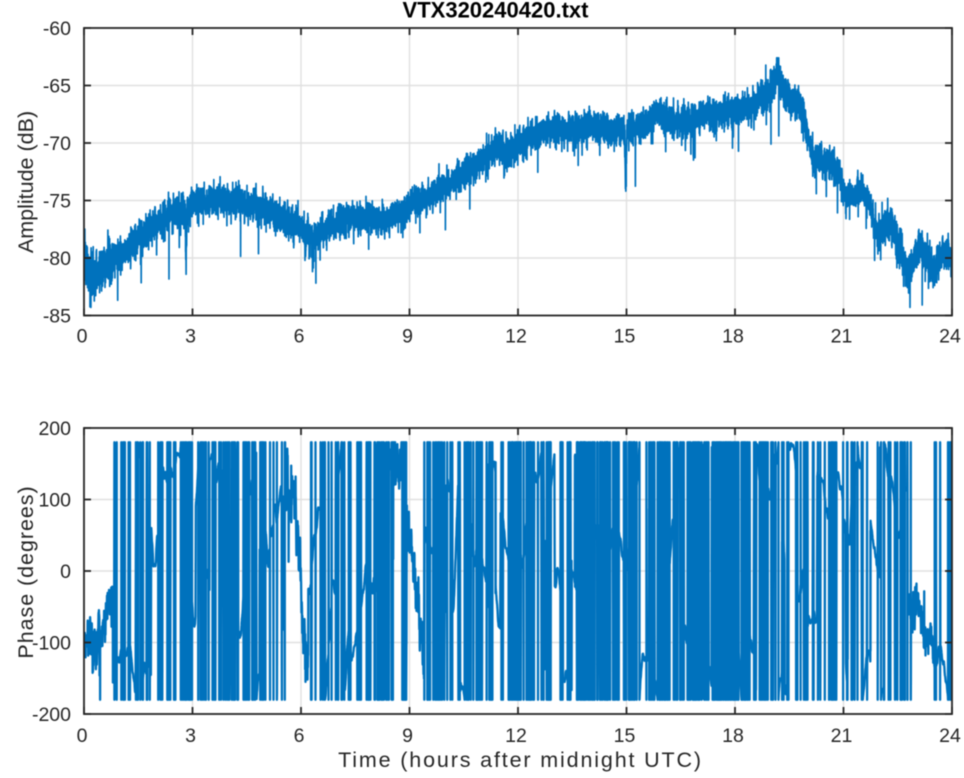 The height and width of the screenshot is (778, 964). What do you see at coordinates (496, 11) in the screenshot?
I see `svg-text: VTX320240420.txt` at bounding box center [496, 11].